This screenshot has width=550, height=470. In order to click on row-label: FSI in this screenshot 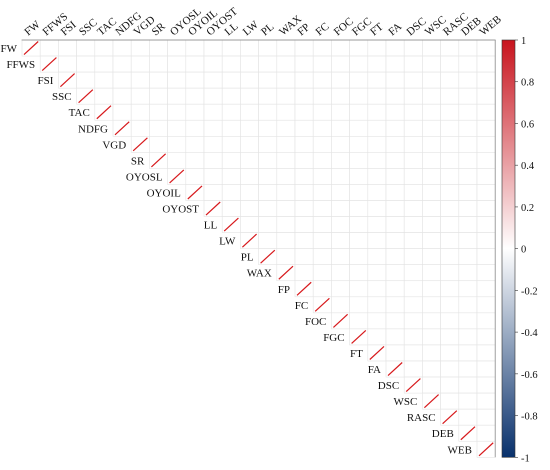, I will do `click(45, 81)`.